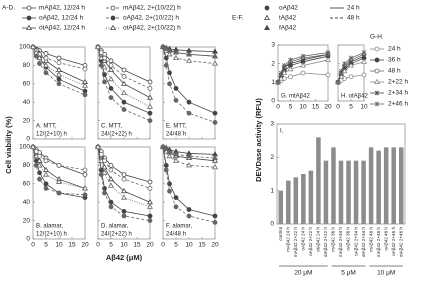  What do you see at coordinates (27, 65) in the screenshot?
I see `y-tick-label: 80` at bounding box center [27, 65].